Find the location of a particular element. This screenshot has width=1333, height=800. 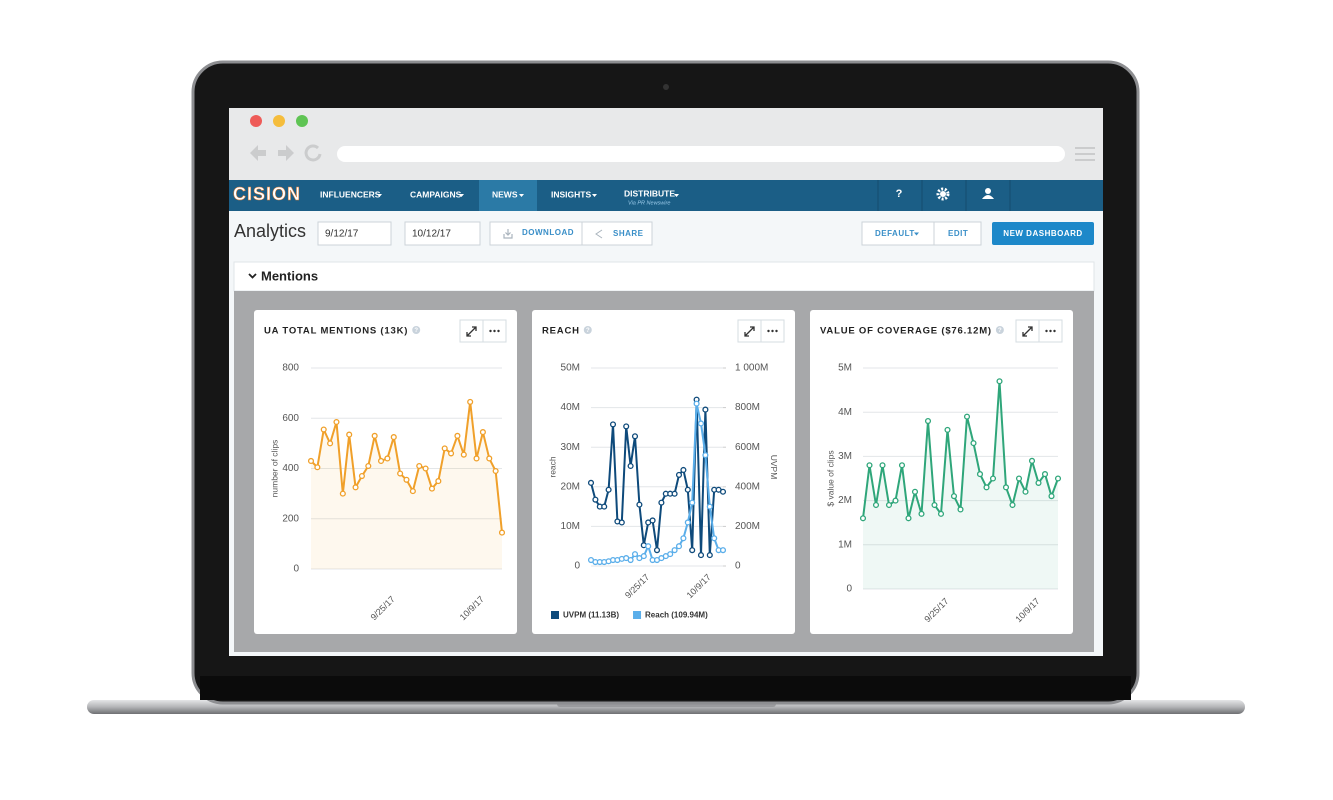

y-tick-label: 40M is located at coordinates (570, 407).